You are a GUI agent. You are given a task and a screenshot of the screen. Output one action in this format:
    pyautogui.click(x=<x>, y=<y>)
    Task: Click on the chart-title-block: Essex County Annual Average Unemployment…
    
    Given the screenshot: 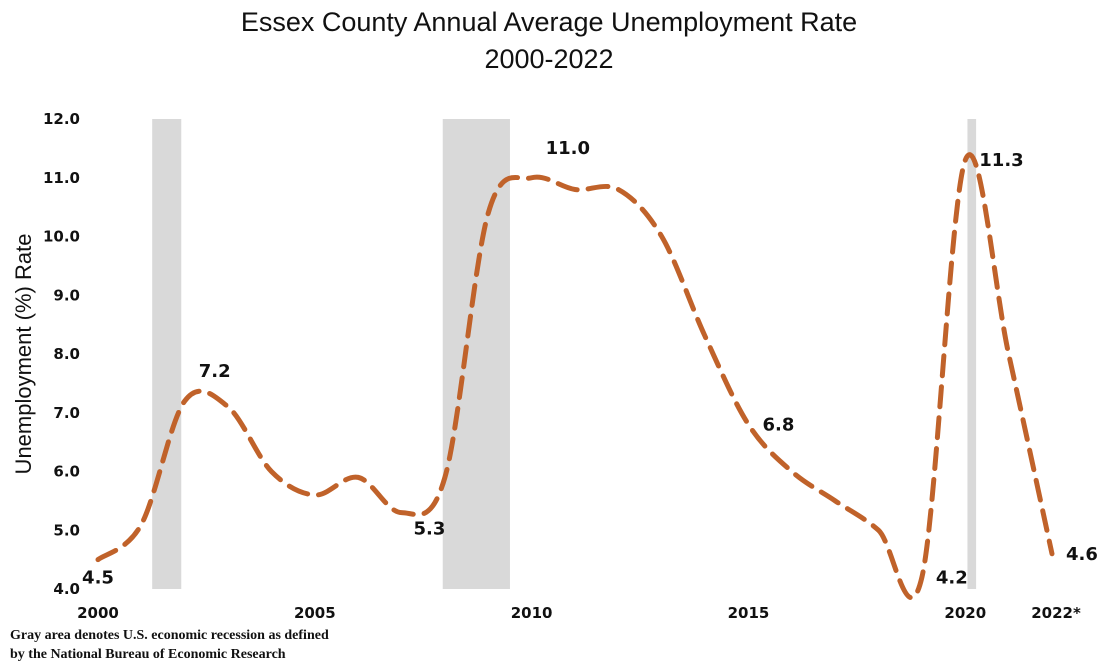 What is the action you would take?
    pyautogui.click(x=549, y=41)
    